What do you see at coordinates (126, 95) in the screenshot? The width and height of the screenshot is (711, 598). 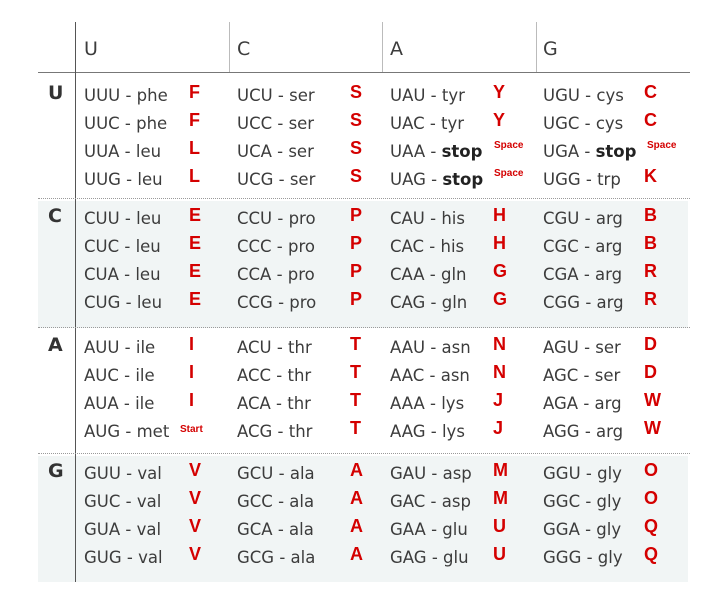 I see `codon-label: UUU - phe` at bounding box center [126, 95].